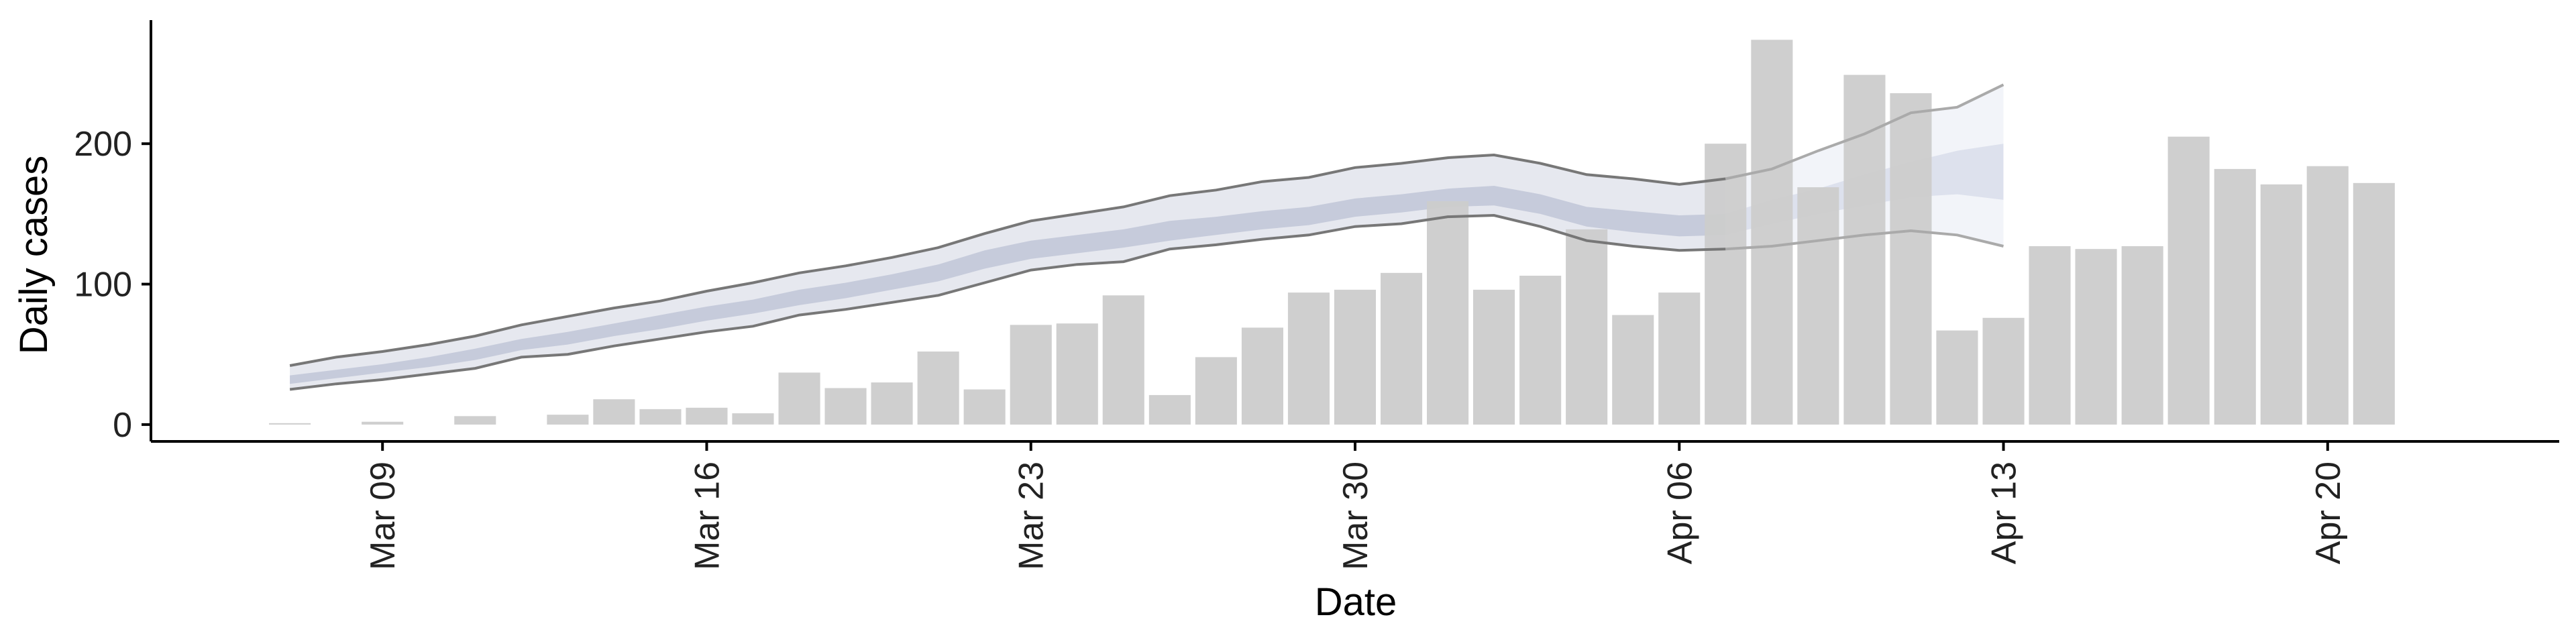 Image resolution: width=2576 pixels, height=644 pixels. Describe the element at coordinates (34, 255) in the screenshot. I see `y-axis-title: Daily cases` at that location.